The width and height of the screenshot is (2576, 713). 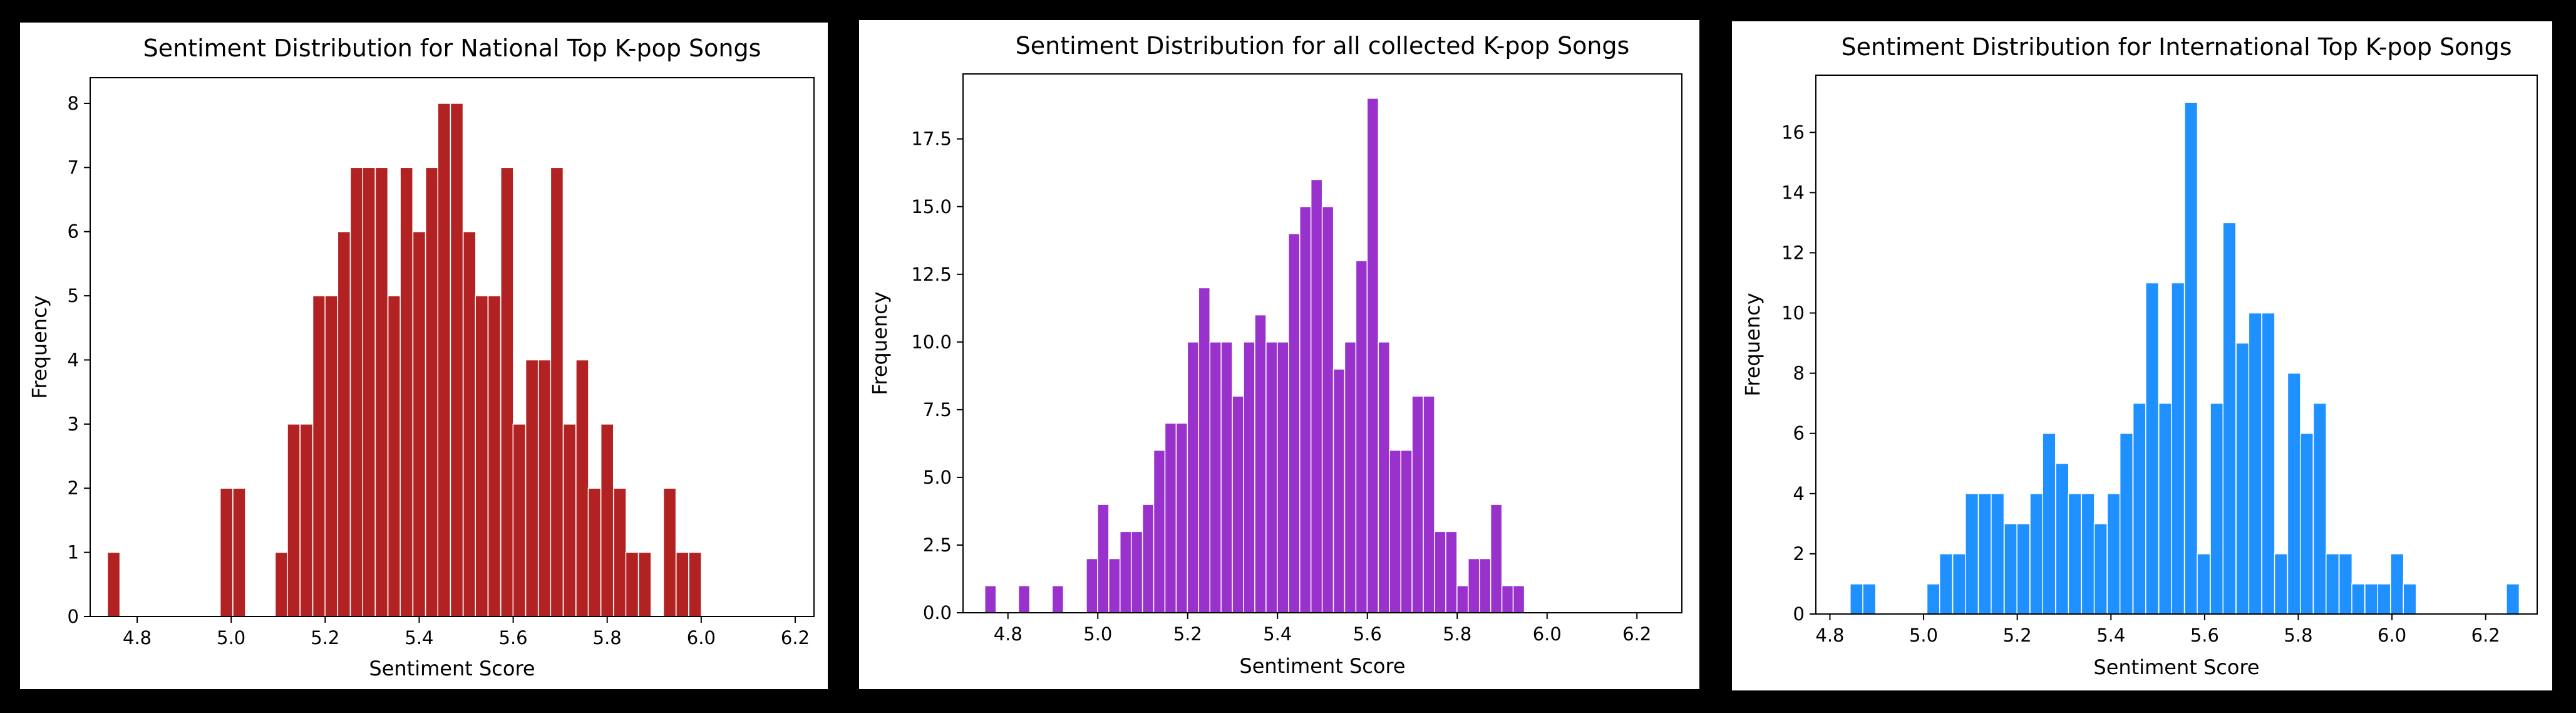 What do you see at coordinates (2392, 635) in the screenshot?
I see `x-tick-label: 6.0` at bounding box center [2392, 635].